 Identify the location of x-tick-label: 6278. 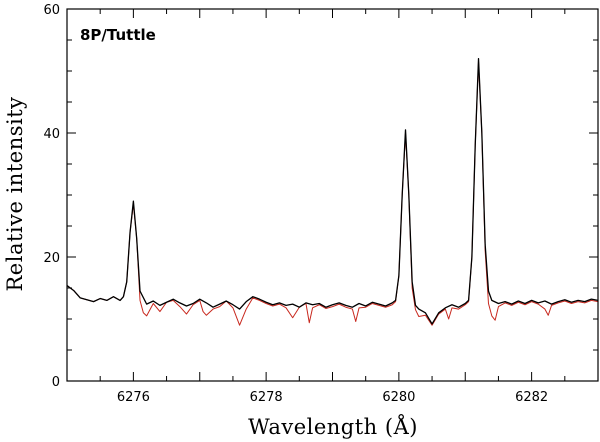
(266, 397).